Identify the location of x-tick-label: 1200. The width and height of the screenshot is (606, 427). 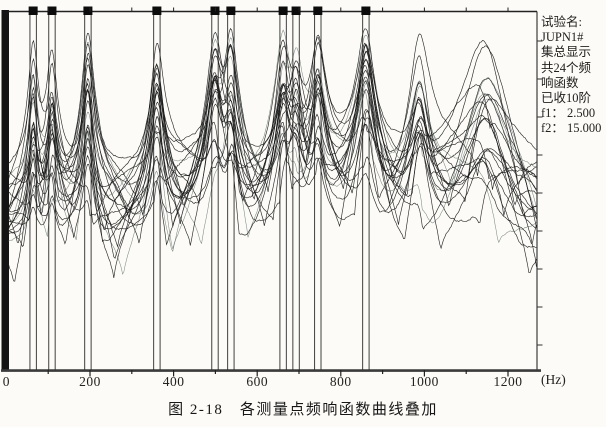
(508, 381).